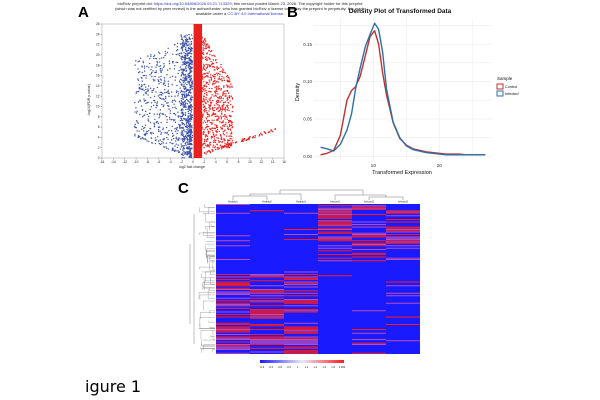  What do you see at coordinates (255, 13) in the screenshot?
I see `license-link: CC-BY 4.0 International license` at bounding box center [255, 13].